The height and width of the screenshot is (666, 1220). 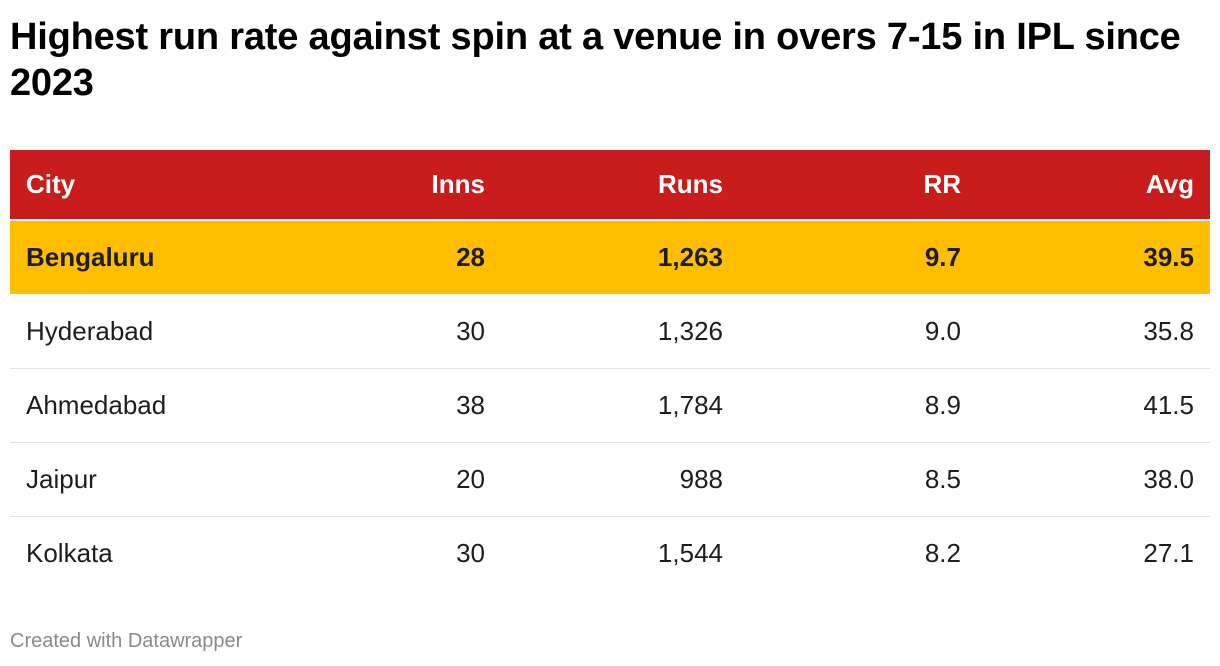 I want to click on table-header-row: City Inns Runs RR Avg, so click(x=610, y=185).